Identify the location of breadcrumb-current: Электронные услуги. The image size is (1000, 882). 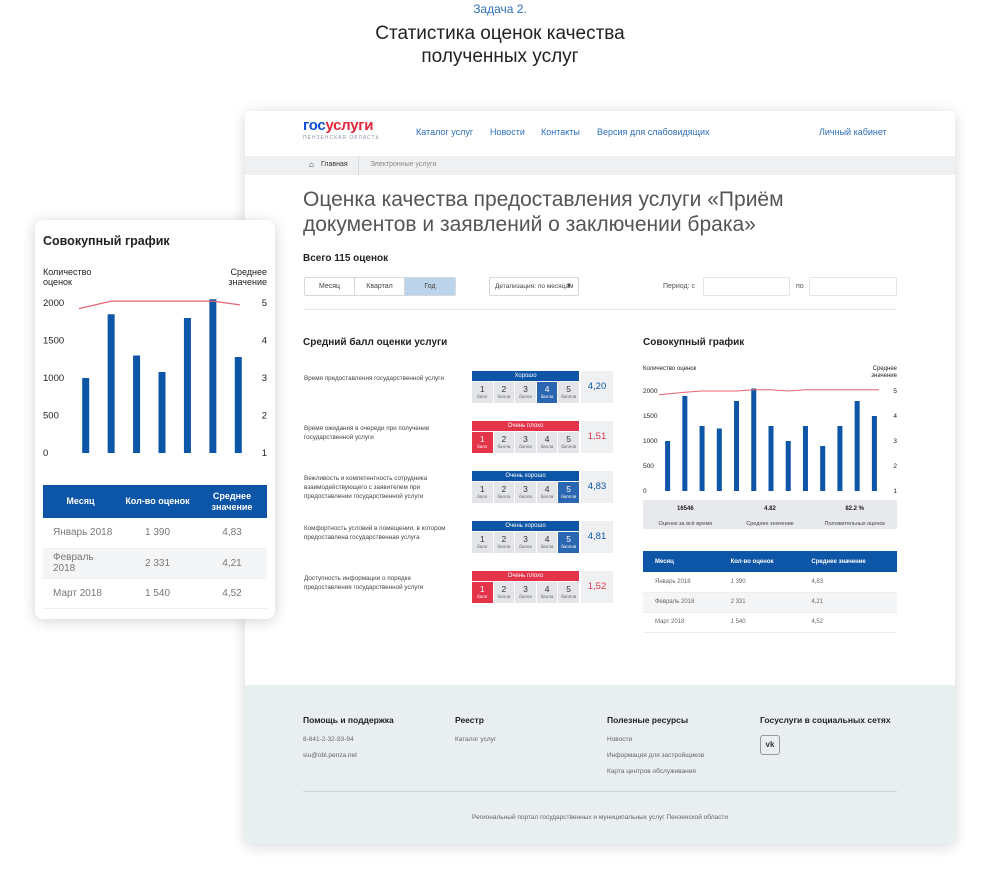
(403, 164).